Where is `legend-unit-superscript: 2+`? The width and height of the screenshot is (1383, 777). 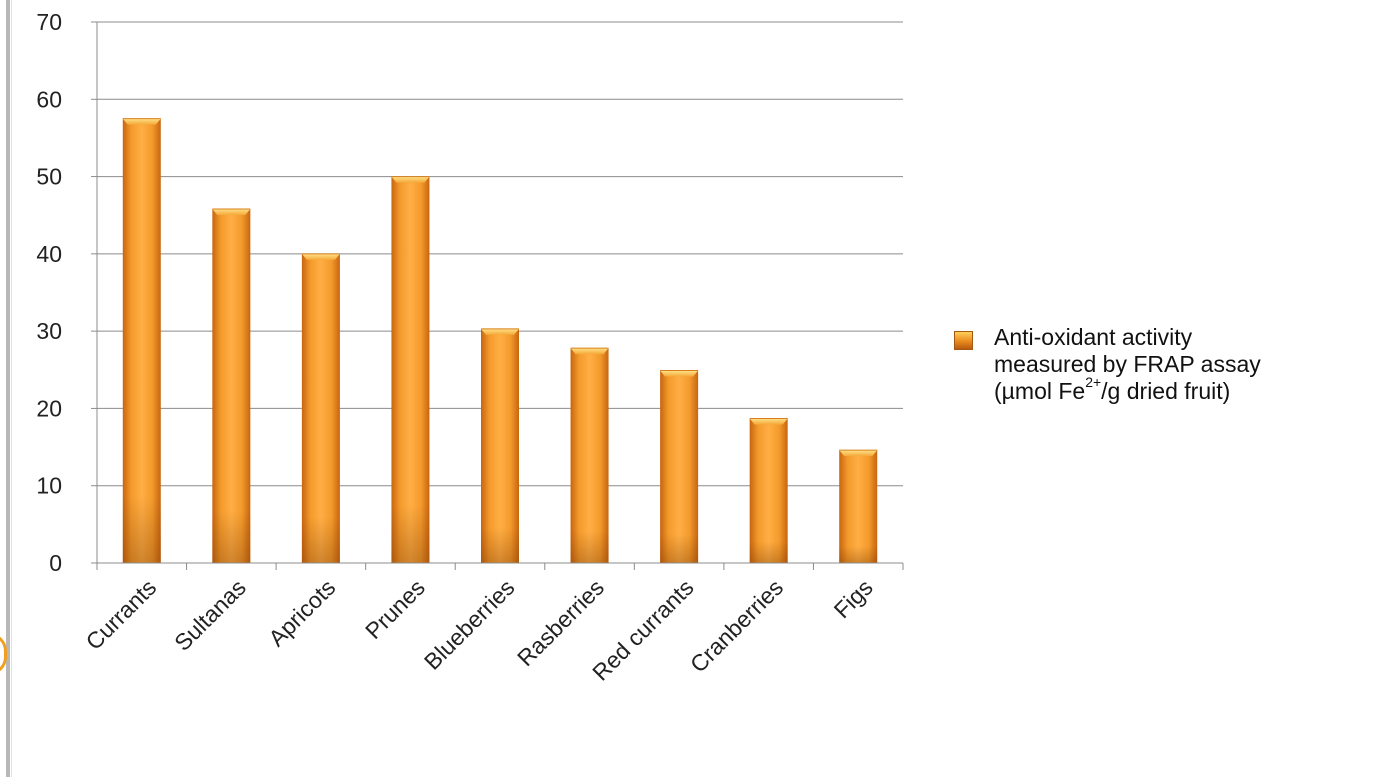
legend-unit-superscript: 2+ is located at coordinates (1093, 382).